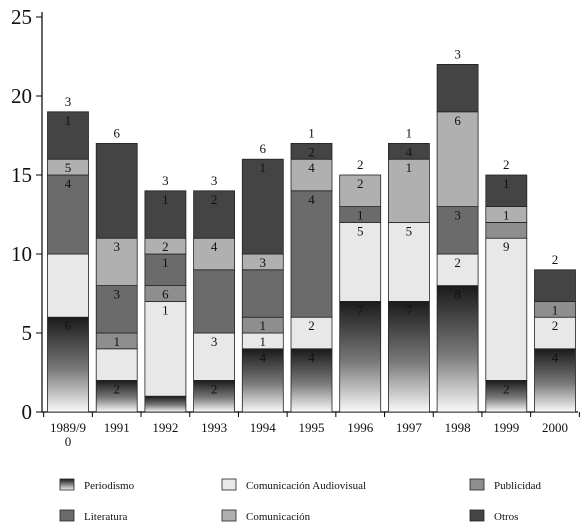 This screenshot has width=580, height=529. What do you see at coordinates (109, 486) in the screenshot?
I see `legend-label: Periodismo` at bounding box center [109, 486].